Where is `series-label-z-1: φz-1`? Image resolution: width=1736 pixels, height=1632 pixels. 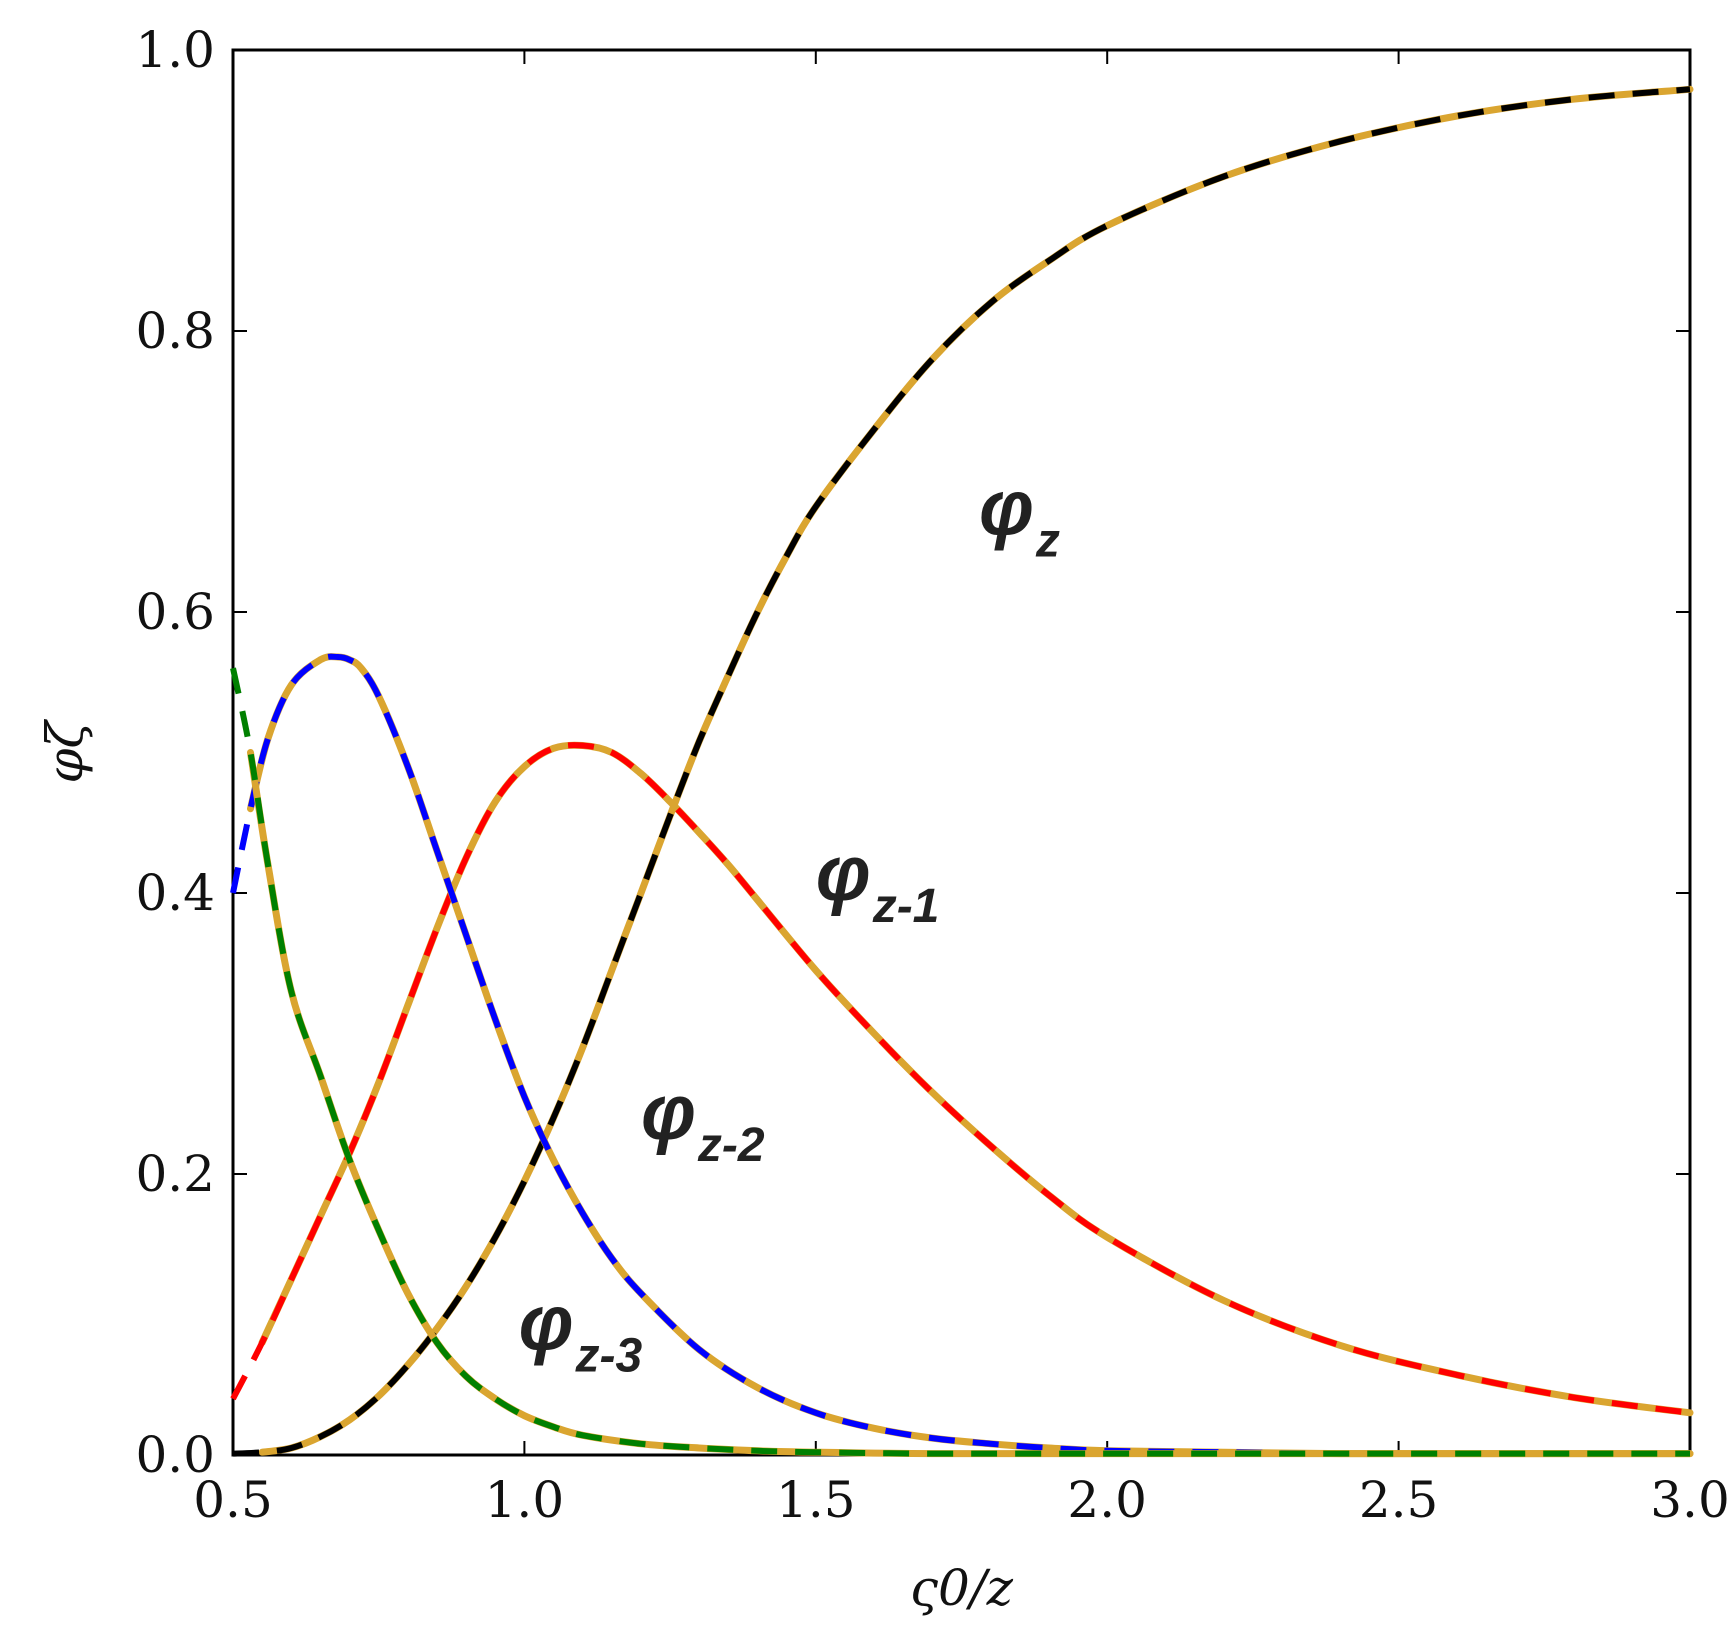
series-label-z-1: φz-1 is located at coordinates (878, 881).